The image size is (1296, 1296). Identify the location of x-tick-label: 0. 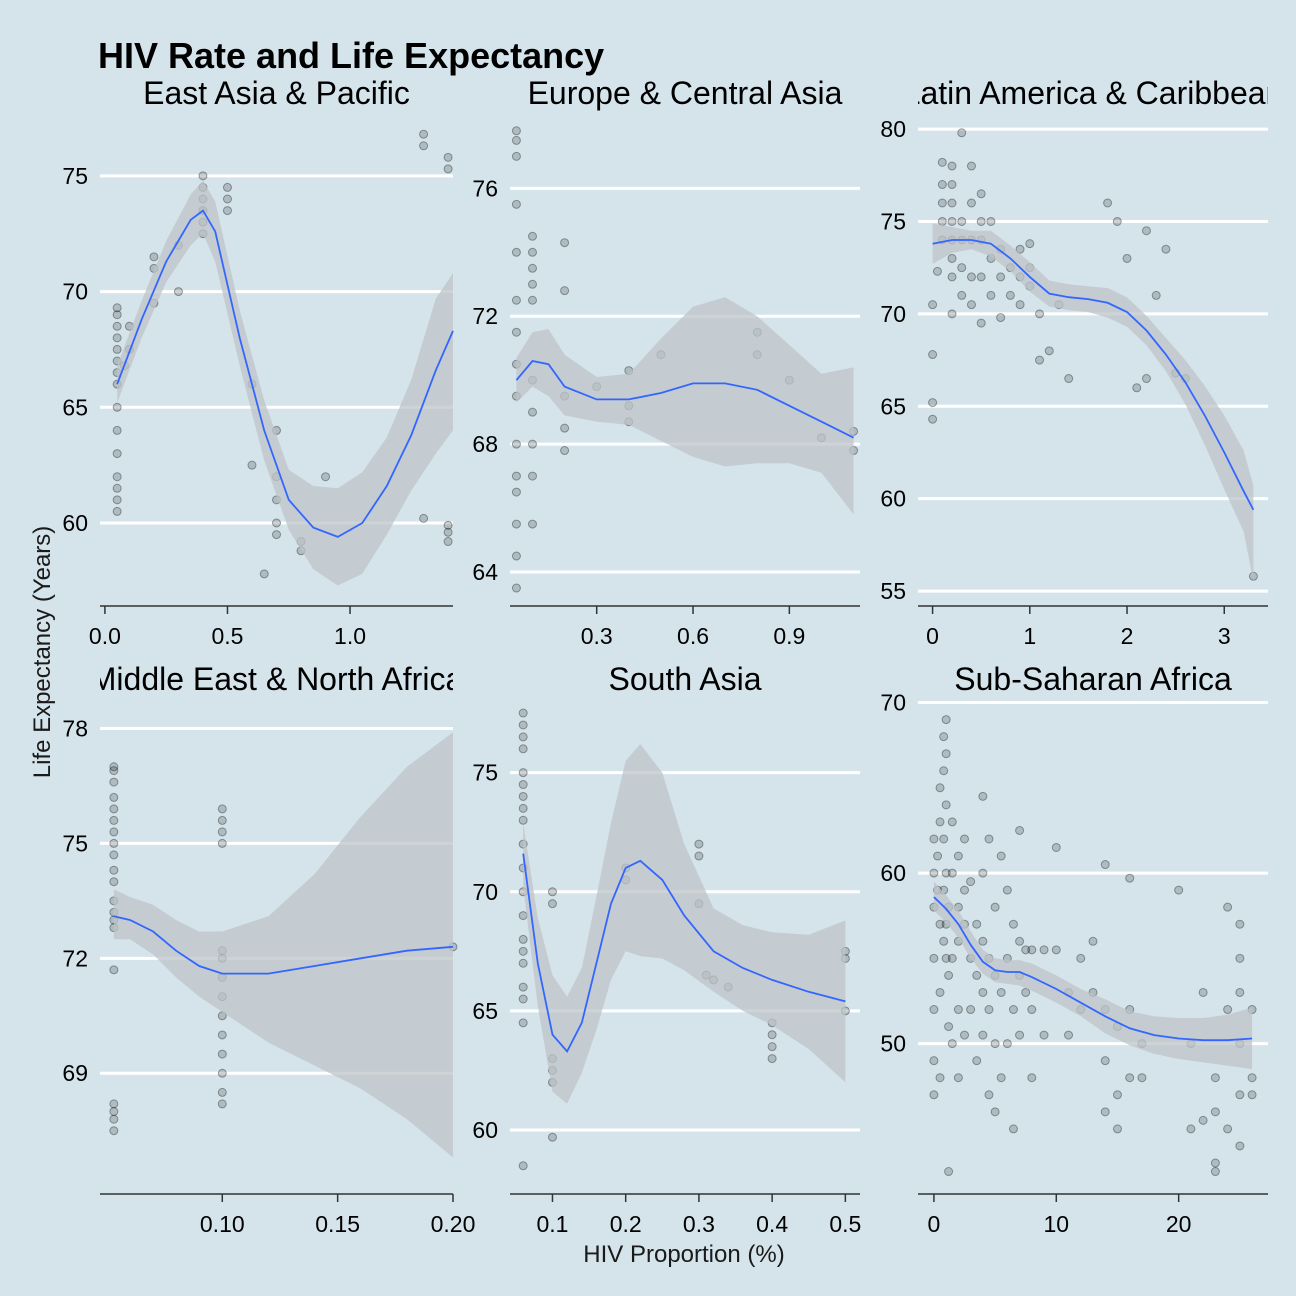
(934, 1224).